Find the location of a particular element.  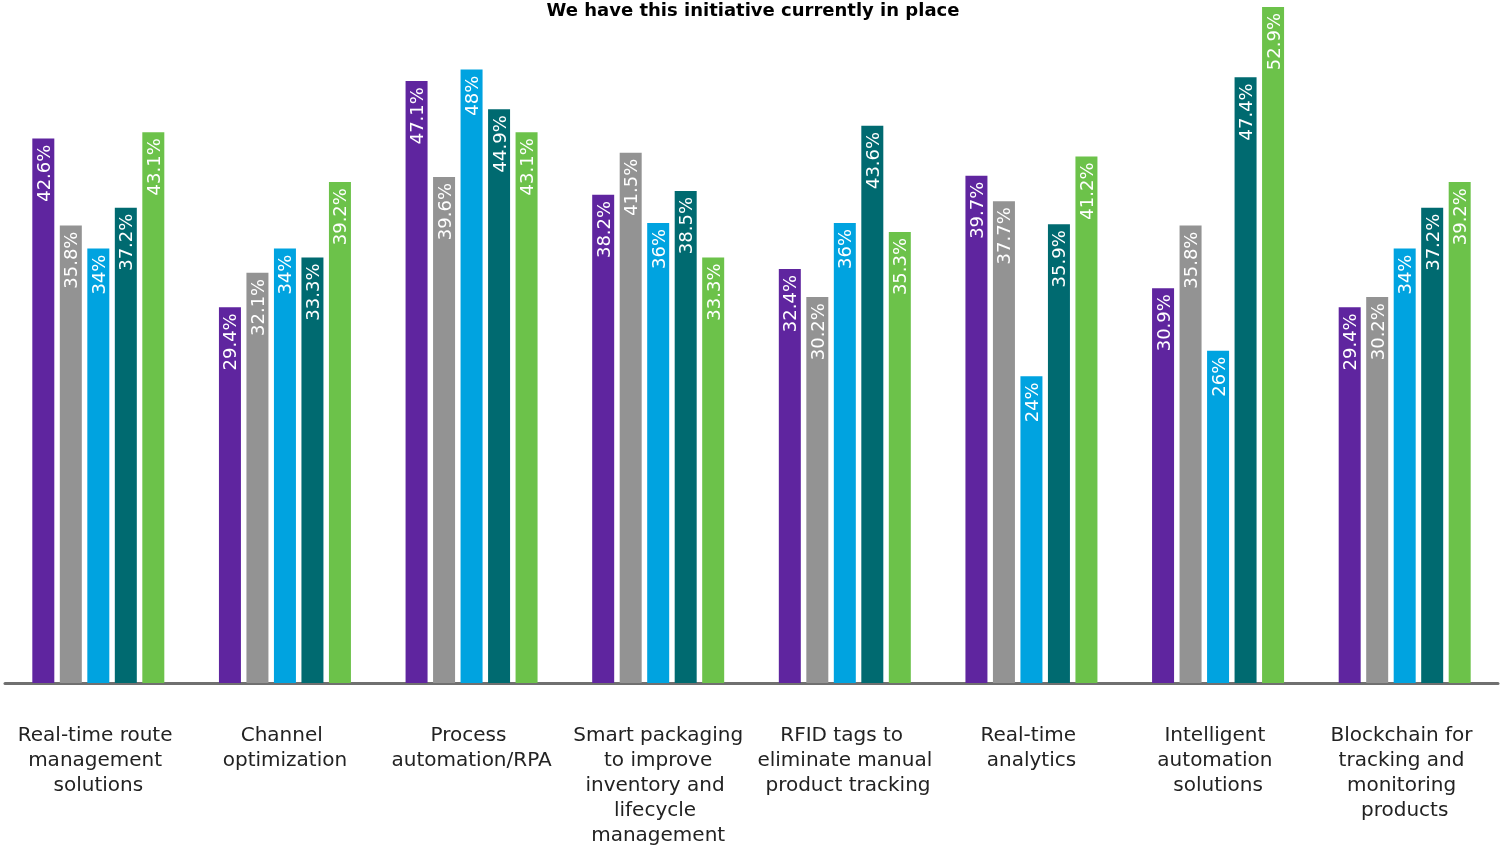

data-label: 52.9% is located at coordinates (1273, 42).